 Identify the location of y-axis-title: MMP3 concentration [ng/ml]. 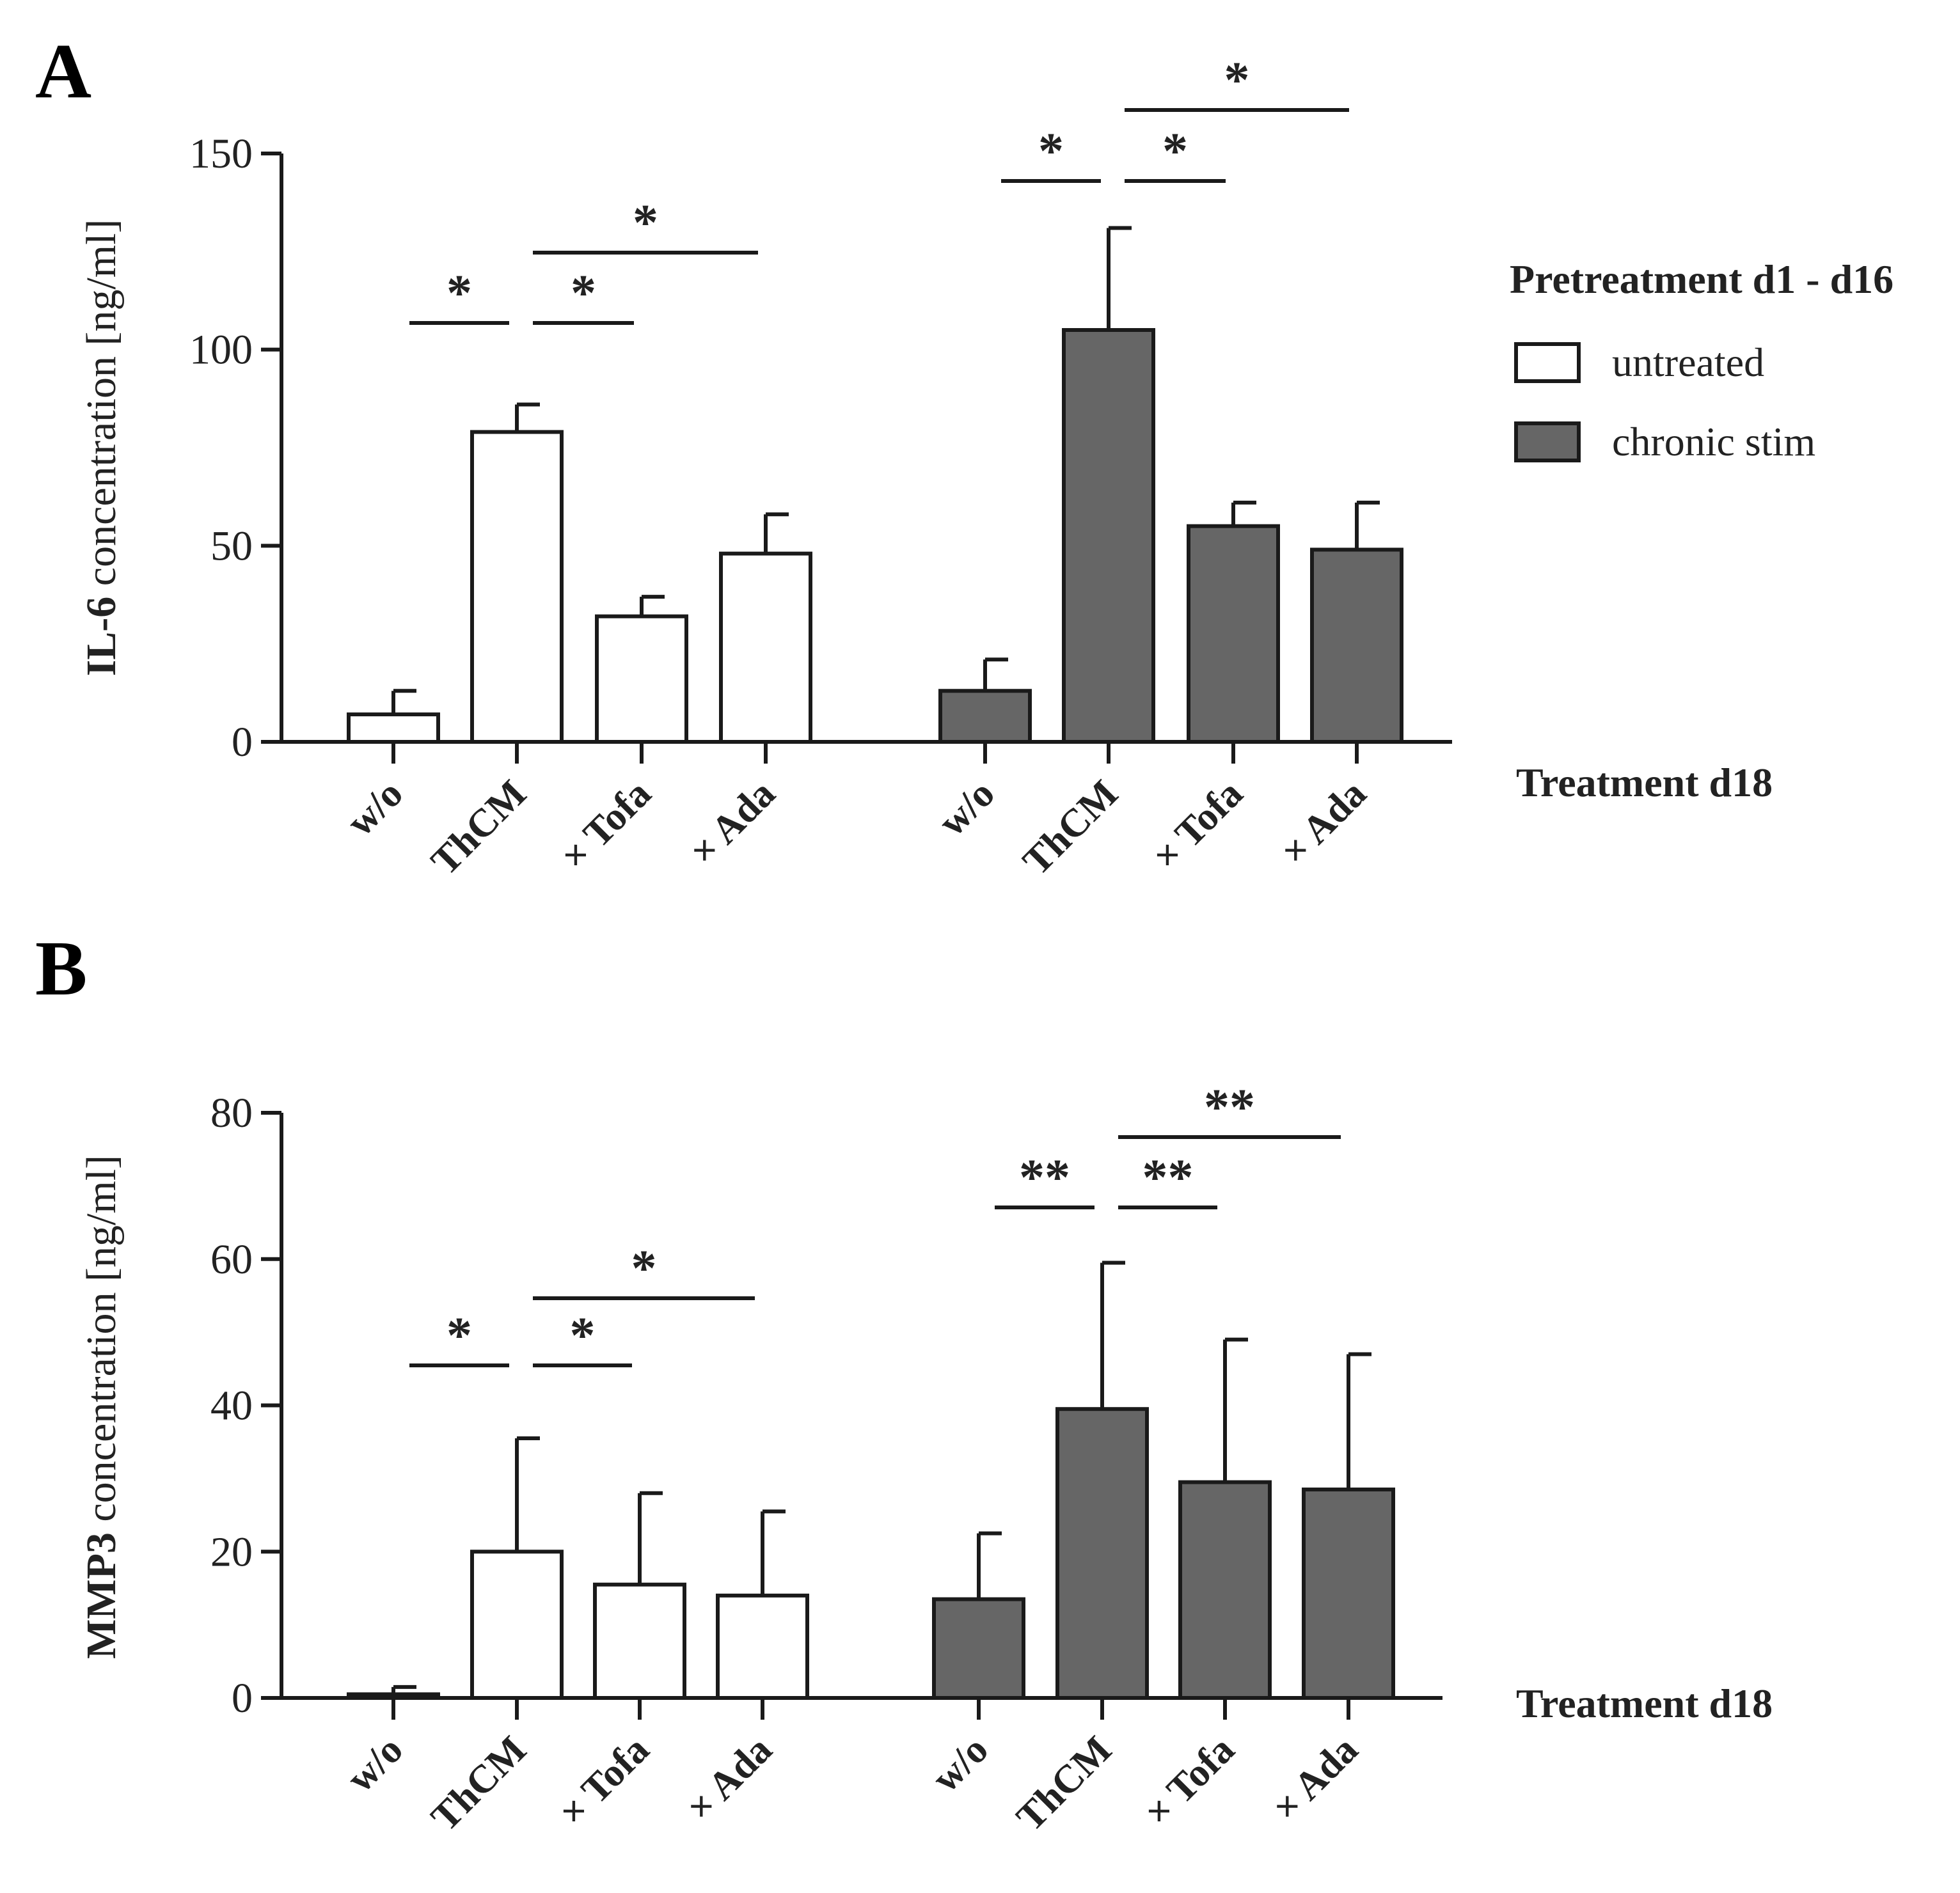
(101, 1407).